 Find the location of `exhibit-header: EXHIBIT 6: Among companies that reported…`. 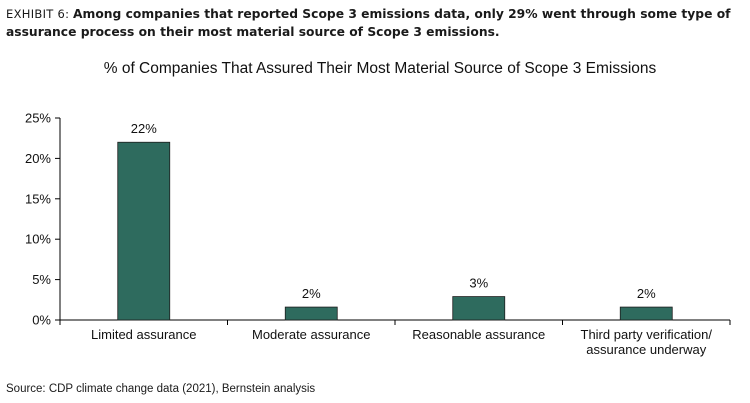

exhibit-header: EXHIBIT 6: Among companies that reported… is located at coordinates (376, 23).